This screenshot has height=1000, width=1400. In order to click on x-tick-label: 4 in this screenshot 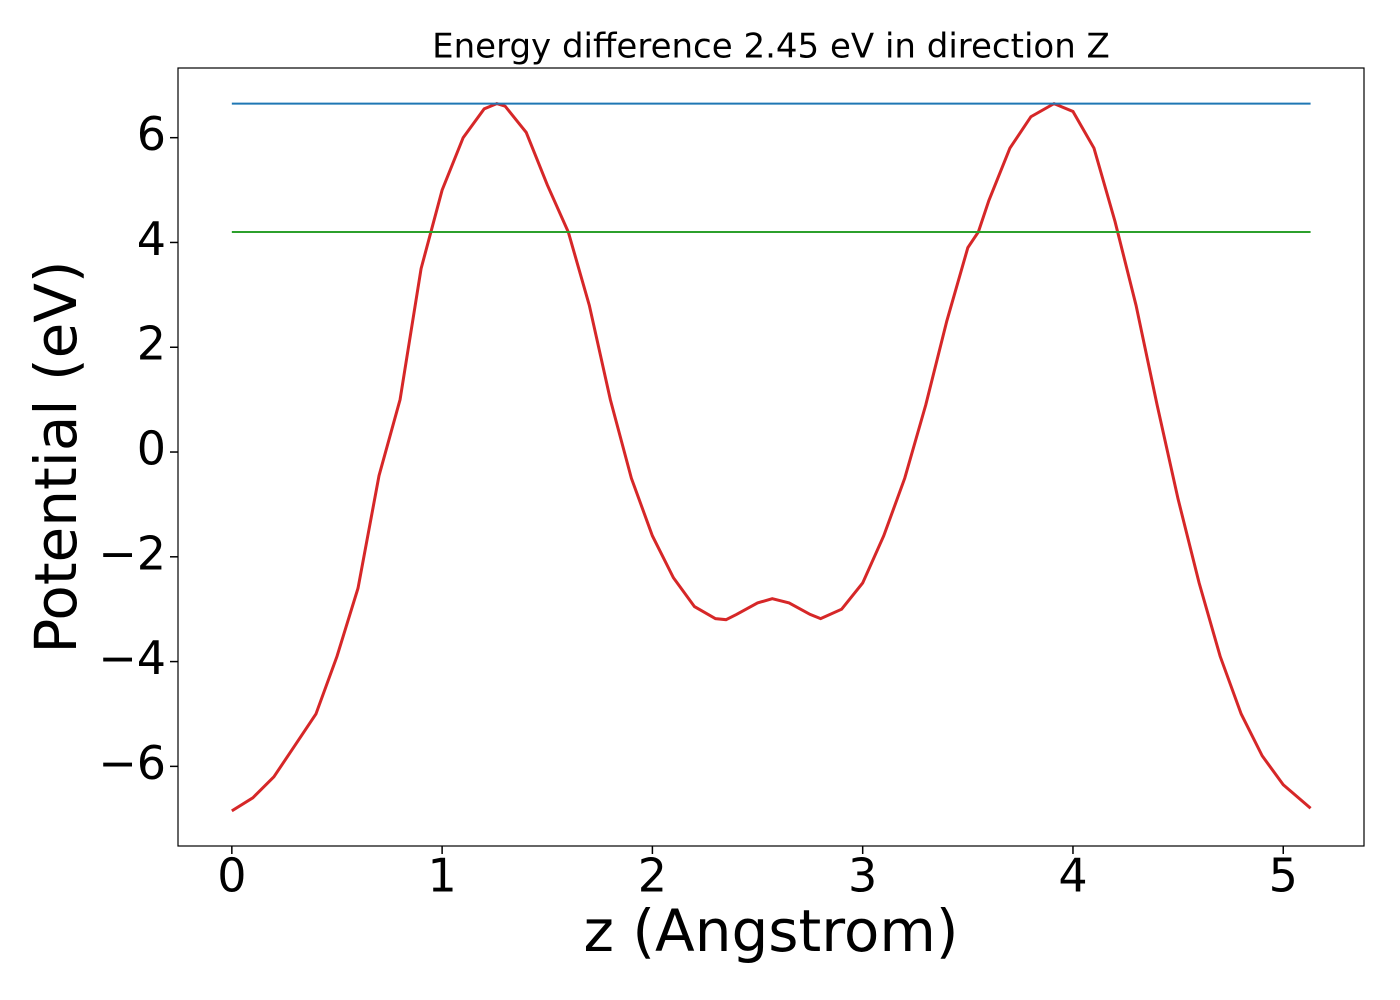, I will do `click(1072, 876)`.